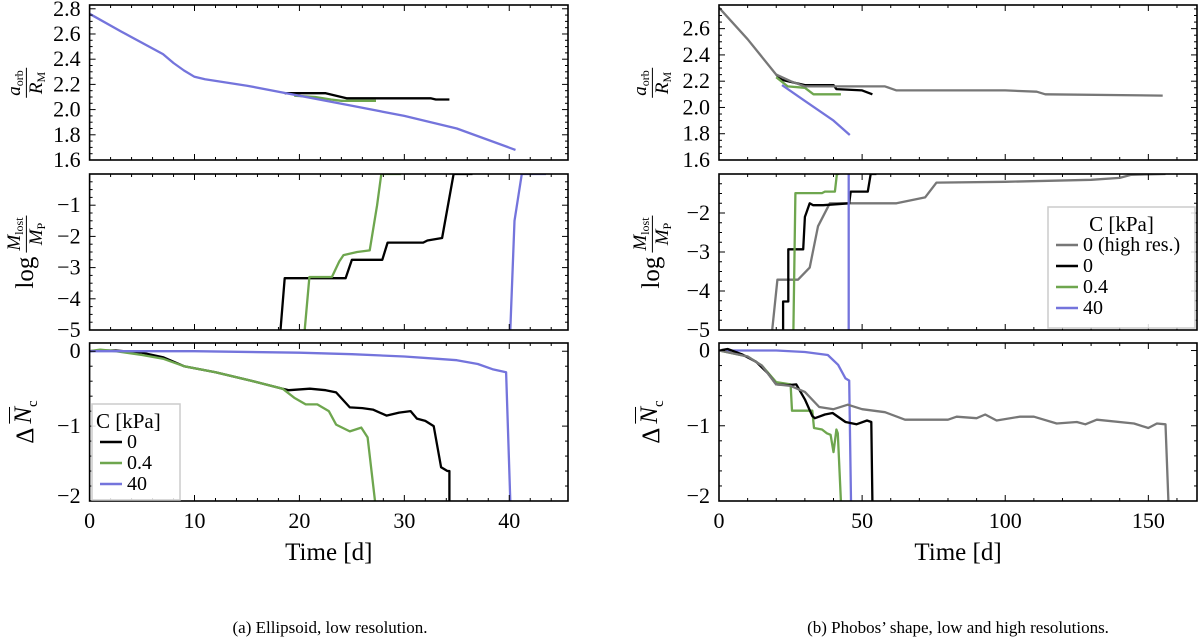  I want to click on figure-caption: (a) Ellipsoid, low resolution., so click(329, 627).